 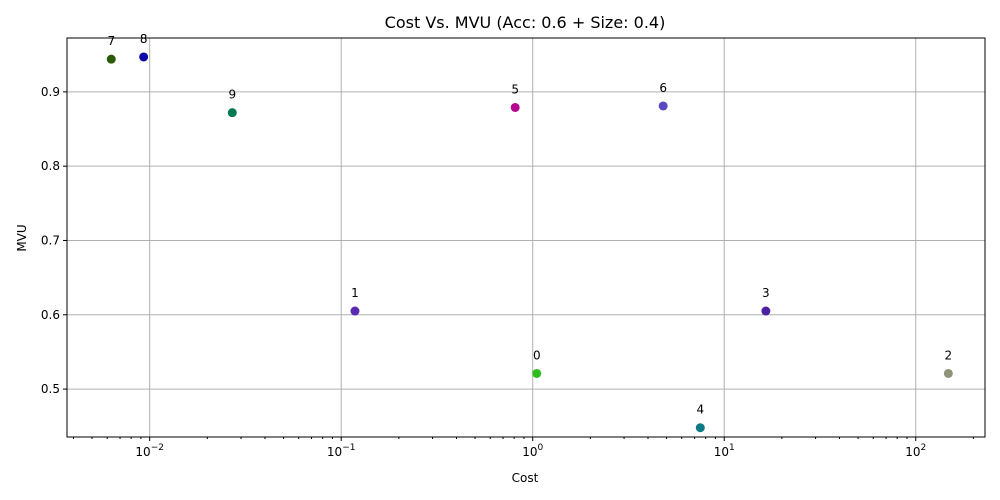 What do you see at coordinates (111, 41) in the screenshot?
I see `point-label: 7` at bounding box center [111, 41].